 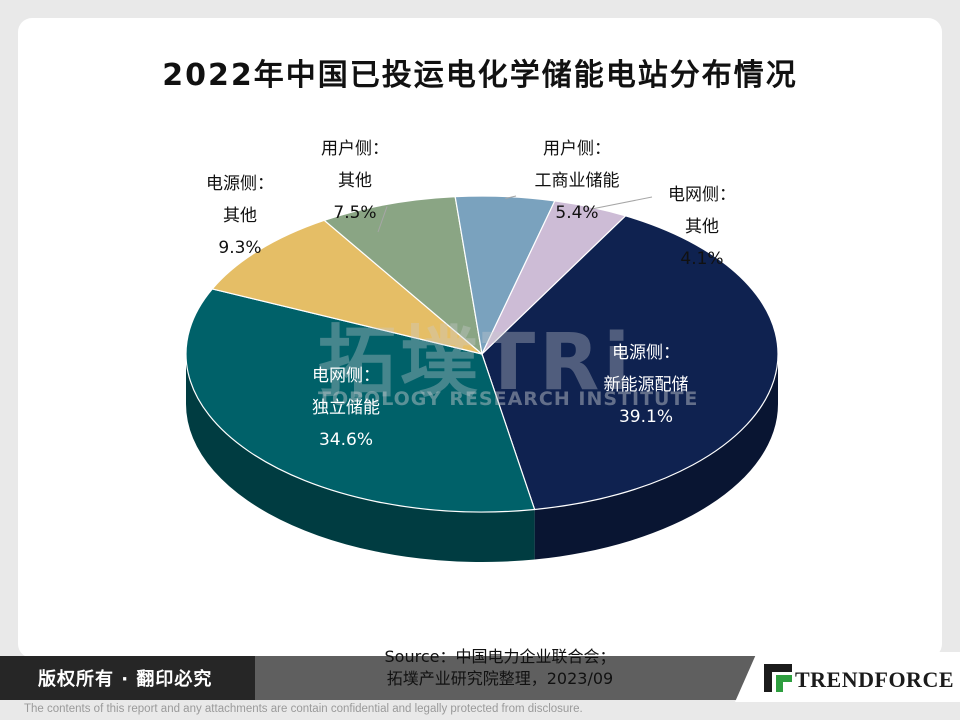 What do you see at coordinates (500, 656) in the screenshot?
I see `source-line-1: Source：中国电力企业联合会；` at bounding box center [500, 656].